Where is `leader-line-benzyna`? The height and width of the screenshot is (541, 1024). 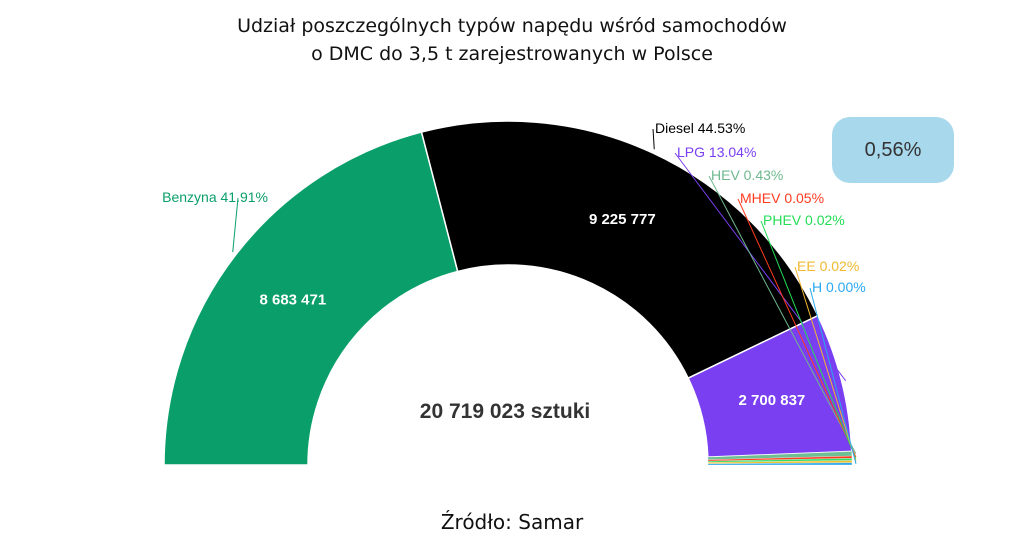 leader-line-benzyna is located at coordinates (235, 225).